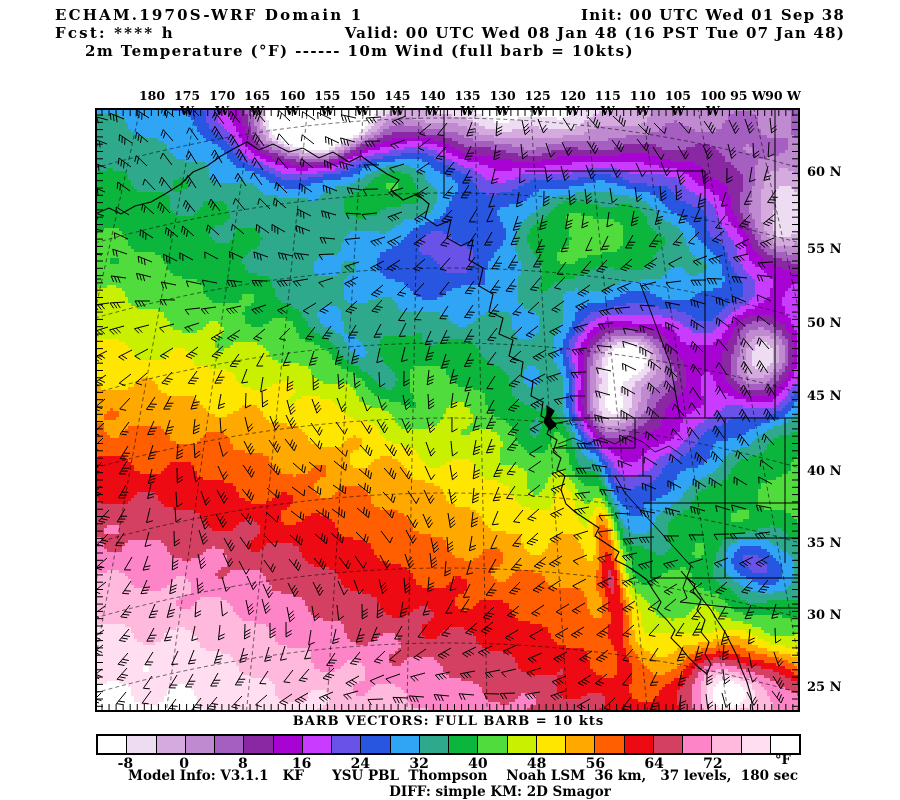  I want to click on lat-tick-label: 45 N, so click(824, 396).